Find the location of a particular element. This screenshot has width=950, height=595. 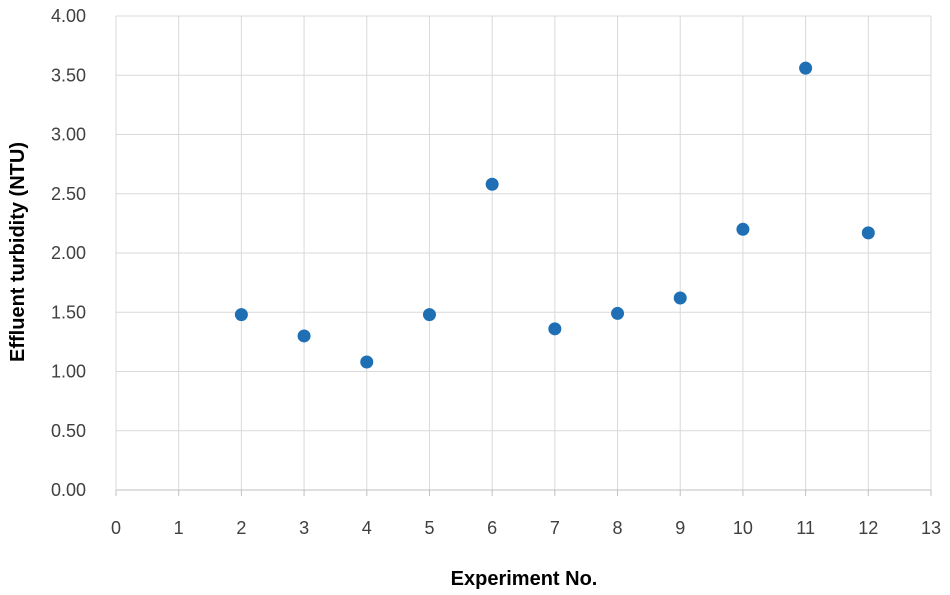

x-tick-label: 4 is located at coordinates (367, 528).